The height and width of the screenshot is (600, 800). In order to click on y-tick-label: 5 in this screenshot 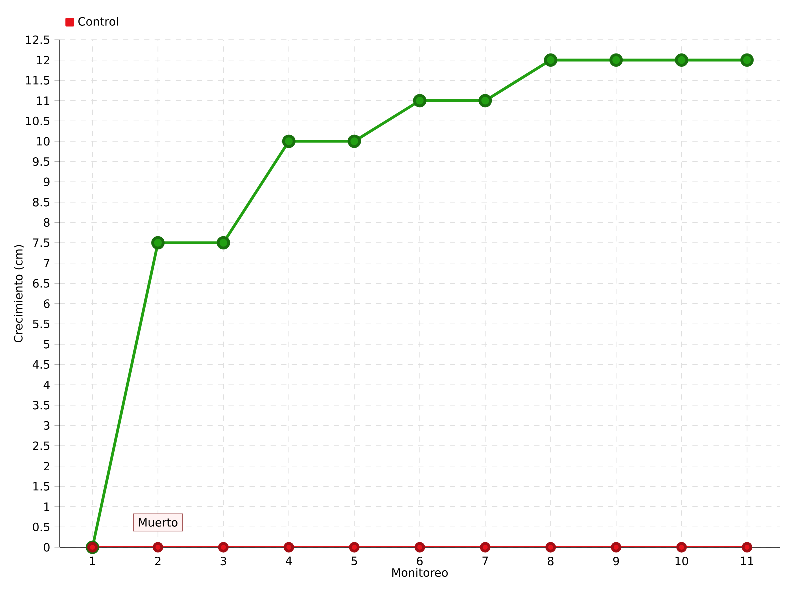, I will do `click(47, 344)`.